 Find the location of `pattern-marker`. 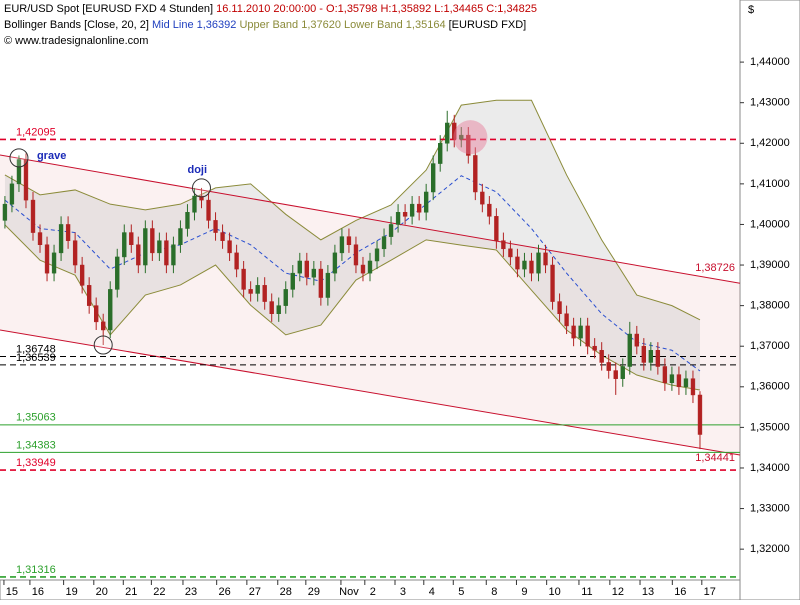

pattern-marker is located at coordinates (19, 158).